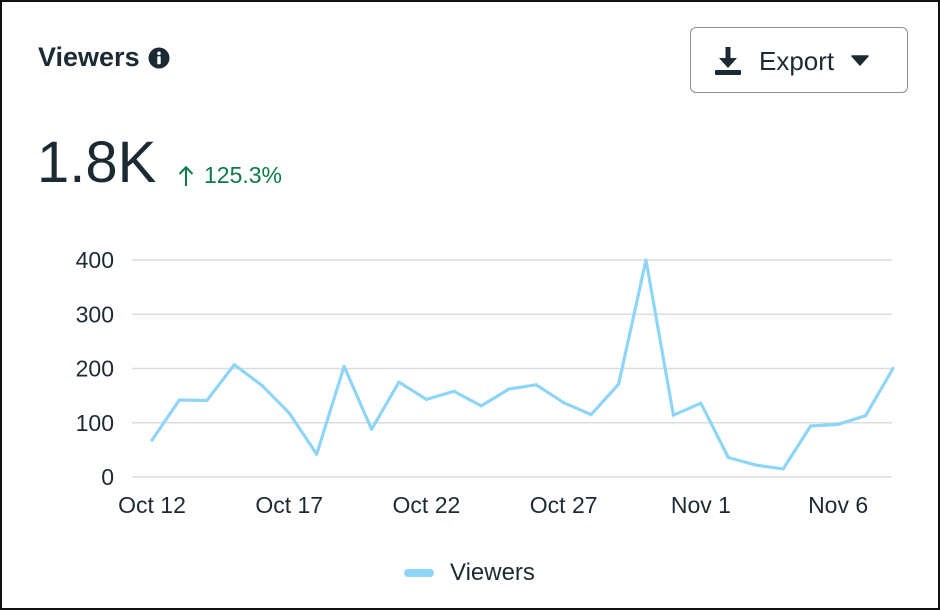  Describe the element at coordinates (728, 61) in the screenshot. I see `download-icon` at that location.